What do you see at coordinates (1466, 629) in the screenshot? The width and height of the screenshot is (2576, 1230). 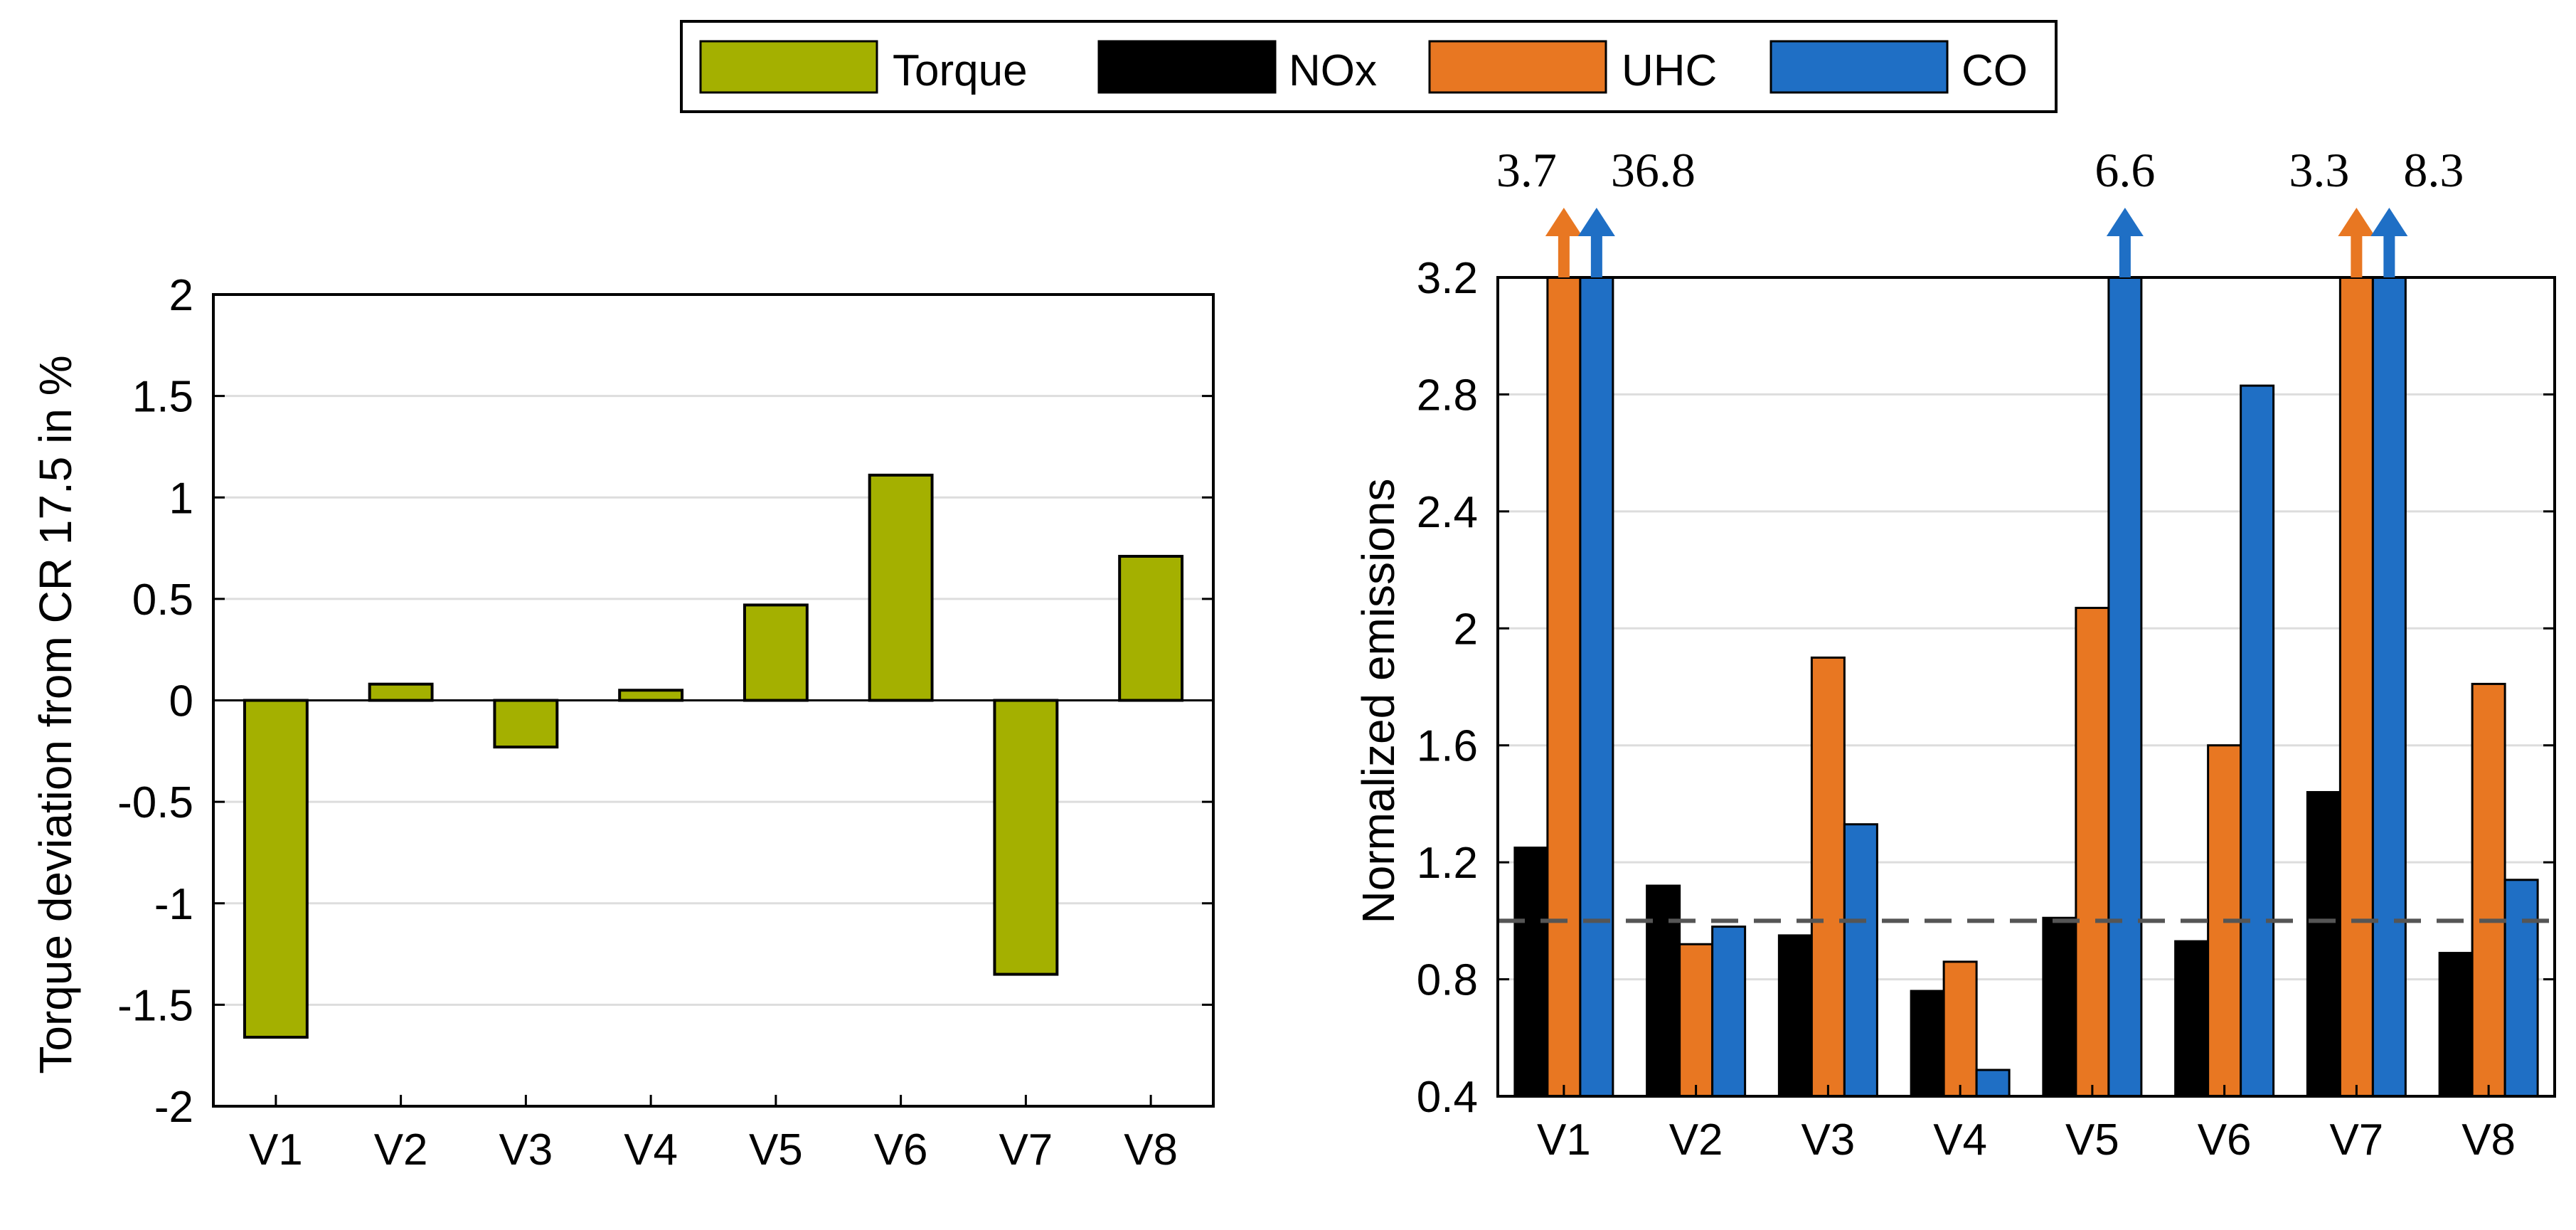 I see `emissions-y-tick-label: 2` at bounding box center [1466, 629].